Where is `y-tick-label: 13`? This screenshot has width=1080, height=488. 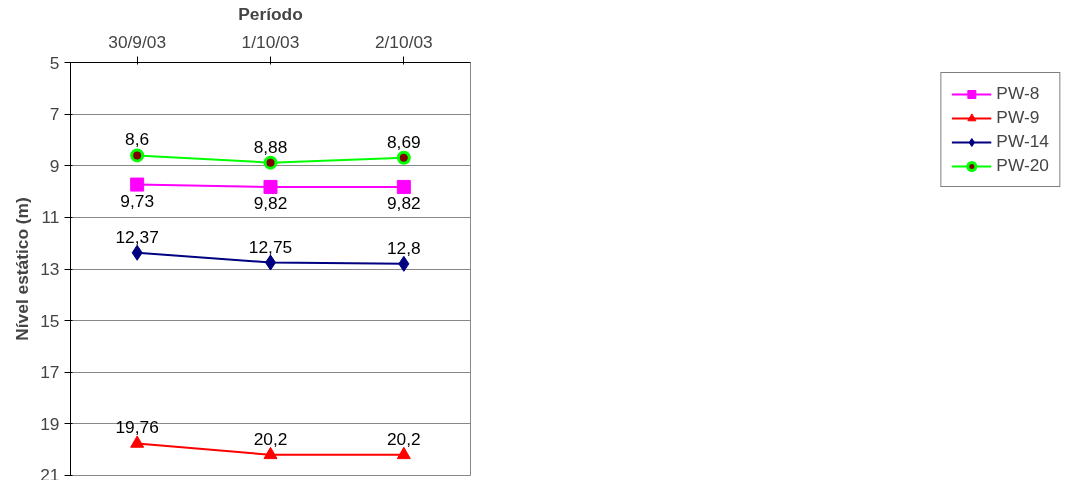
y-tick-label: 13 is located at coordinates (50, 269).